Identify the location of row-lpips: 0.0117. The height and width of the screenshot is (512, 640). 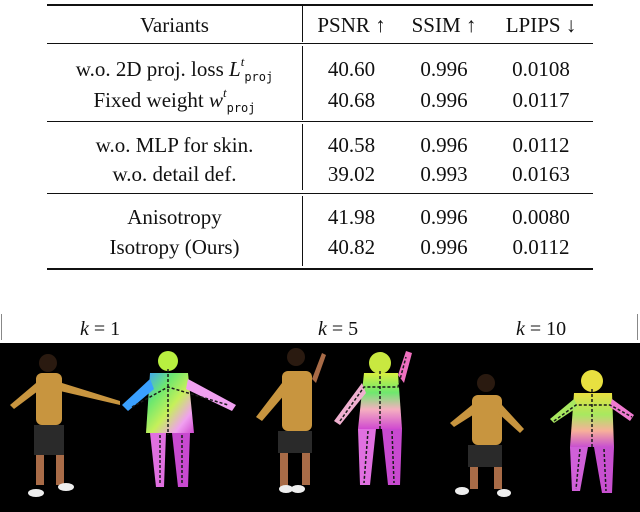
(541, 100).